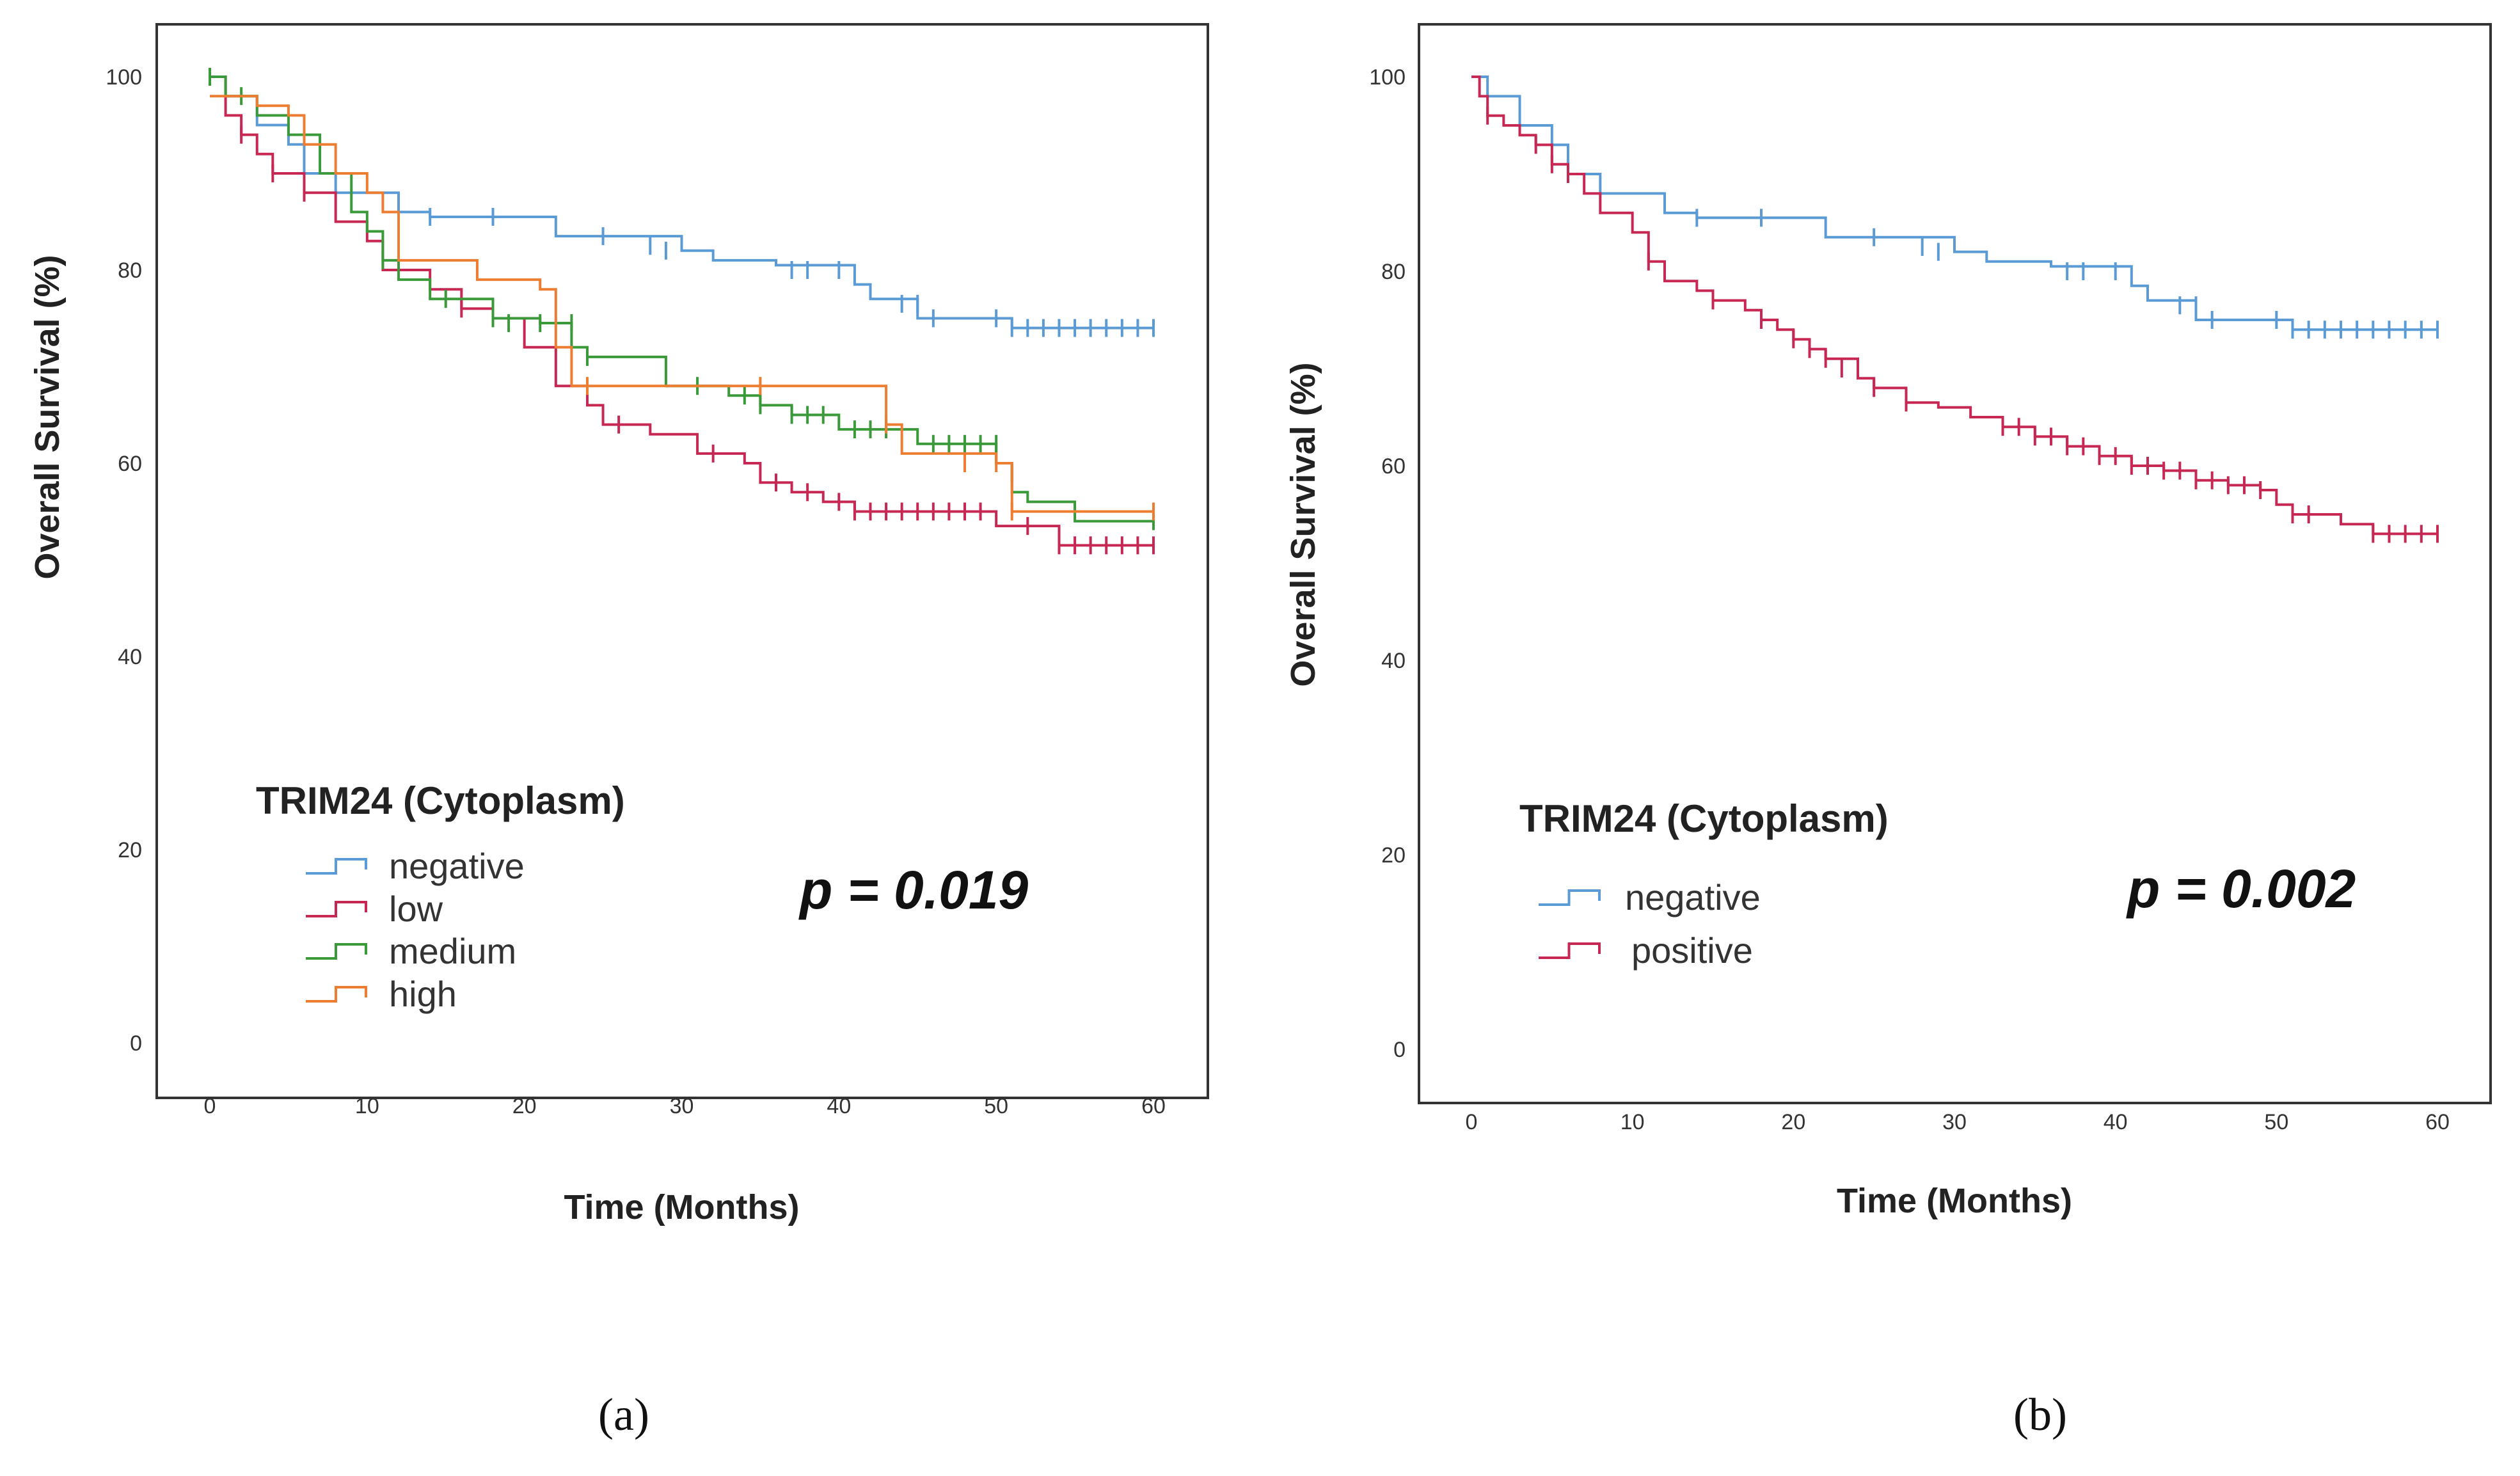 The image size is (2520, 1476). Describe the element at coordinates (336, 994) in the screenshot. I see `legend-swatch-high` at that location.